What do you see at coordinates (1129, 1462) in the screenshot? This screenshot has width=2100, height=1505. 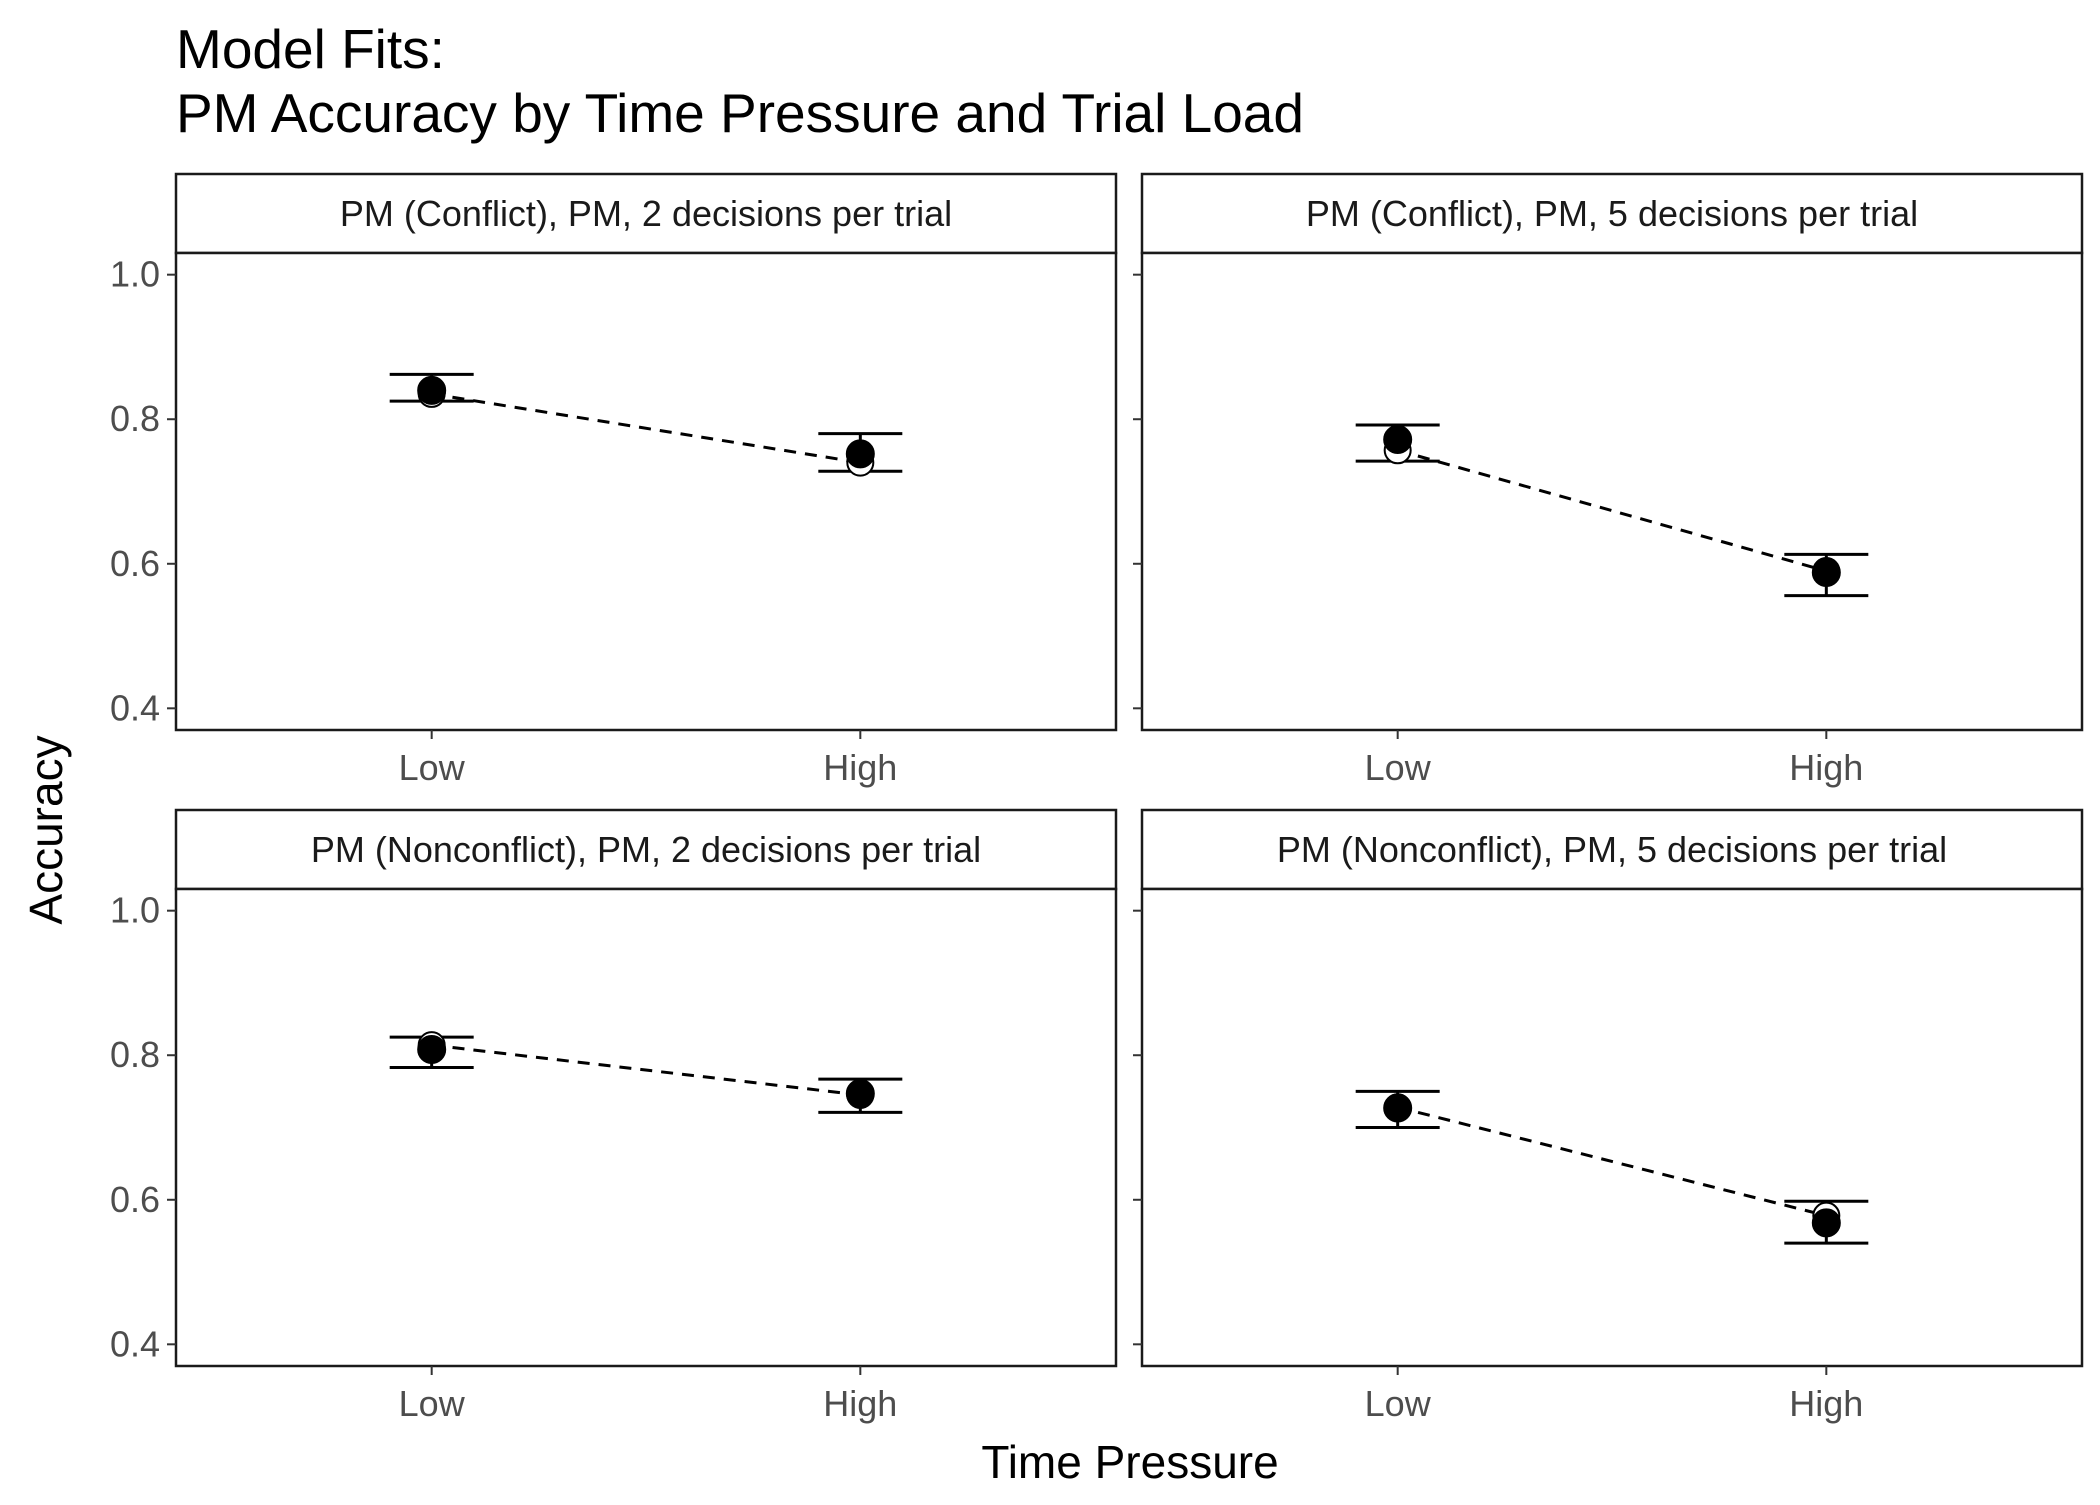 I see `x-axis-title: Time Pressure` at bounding box center [1129, 1462].